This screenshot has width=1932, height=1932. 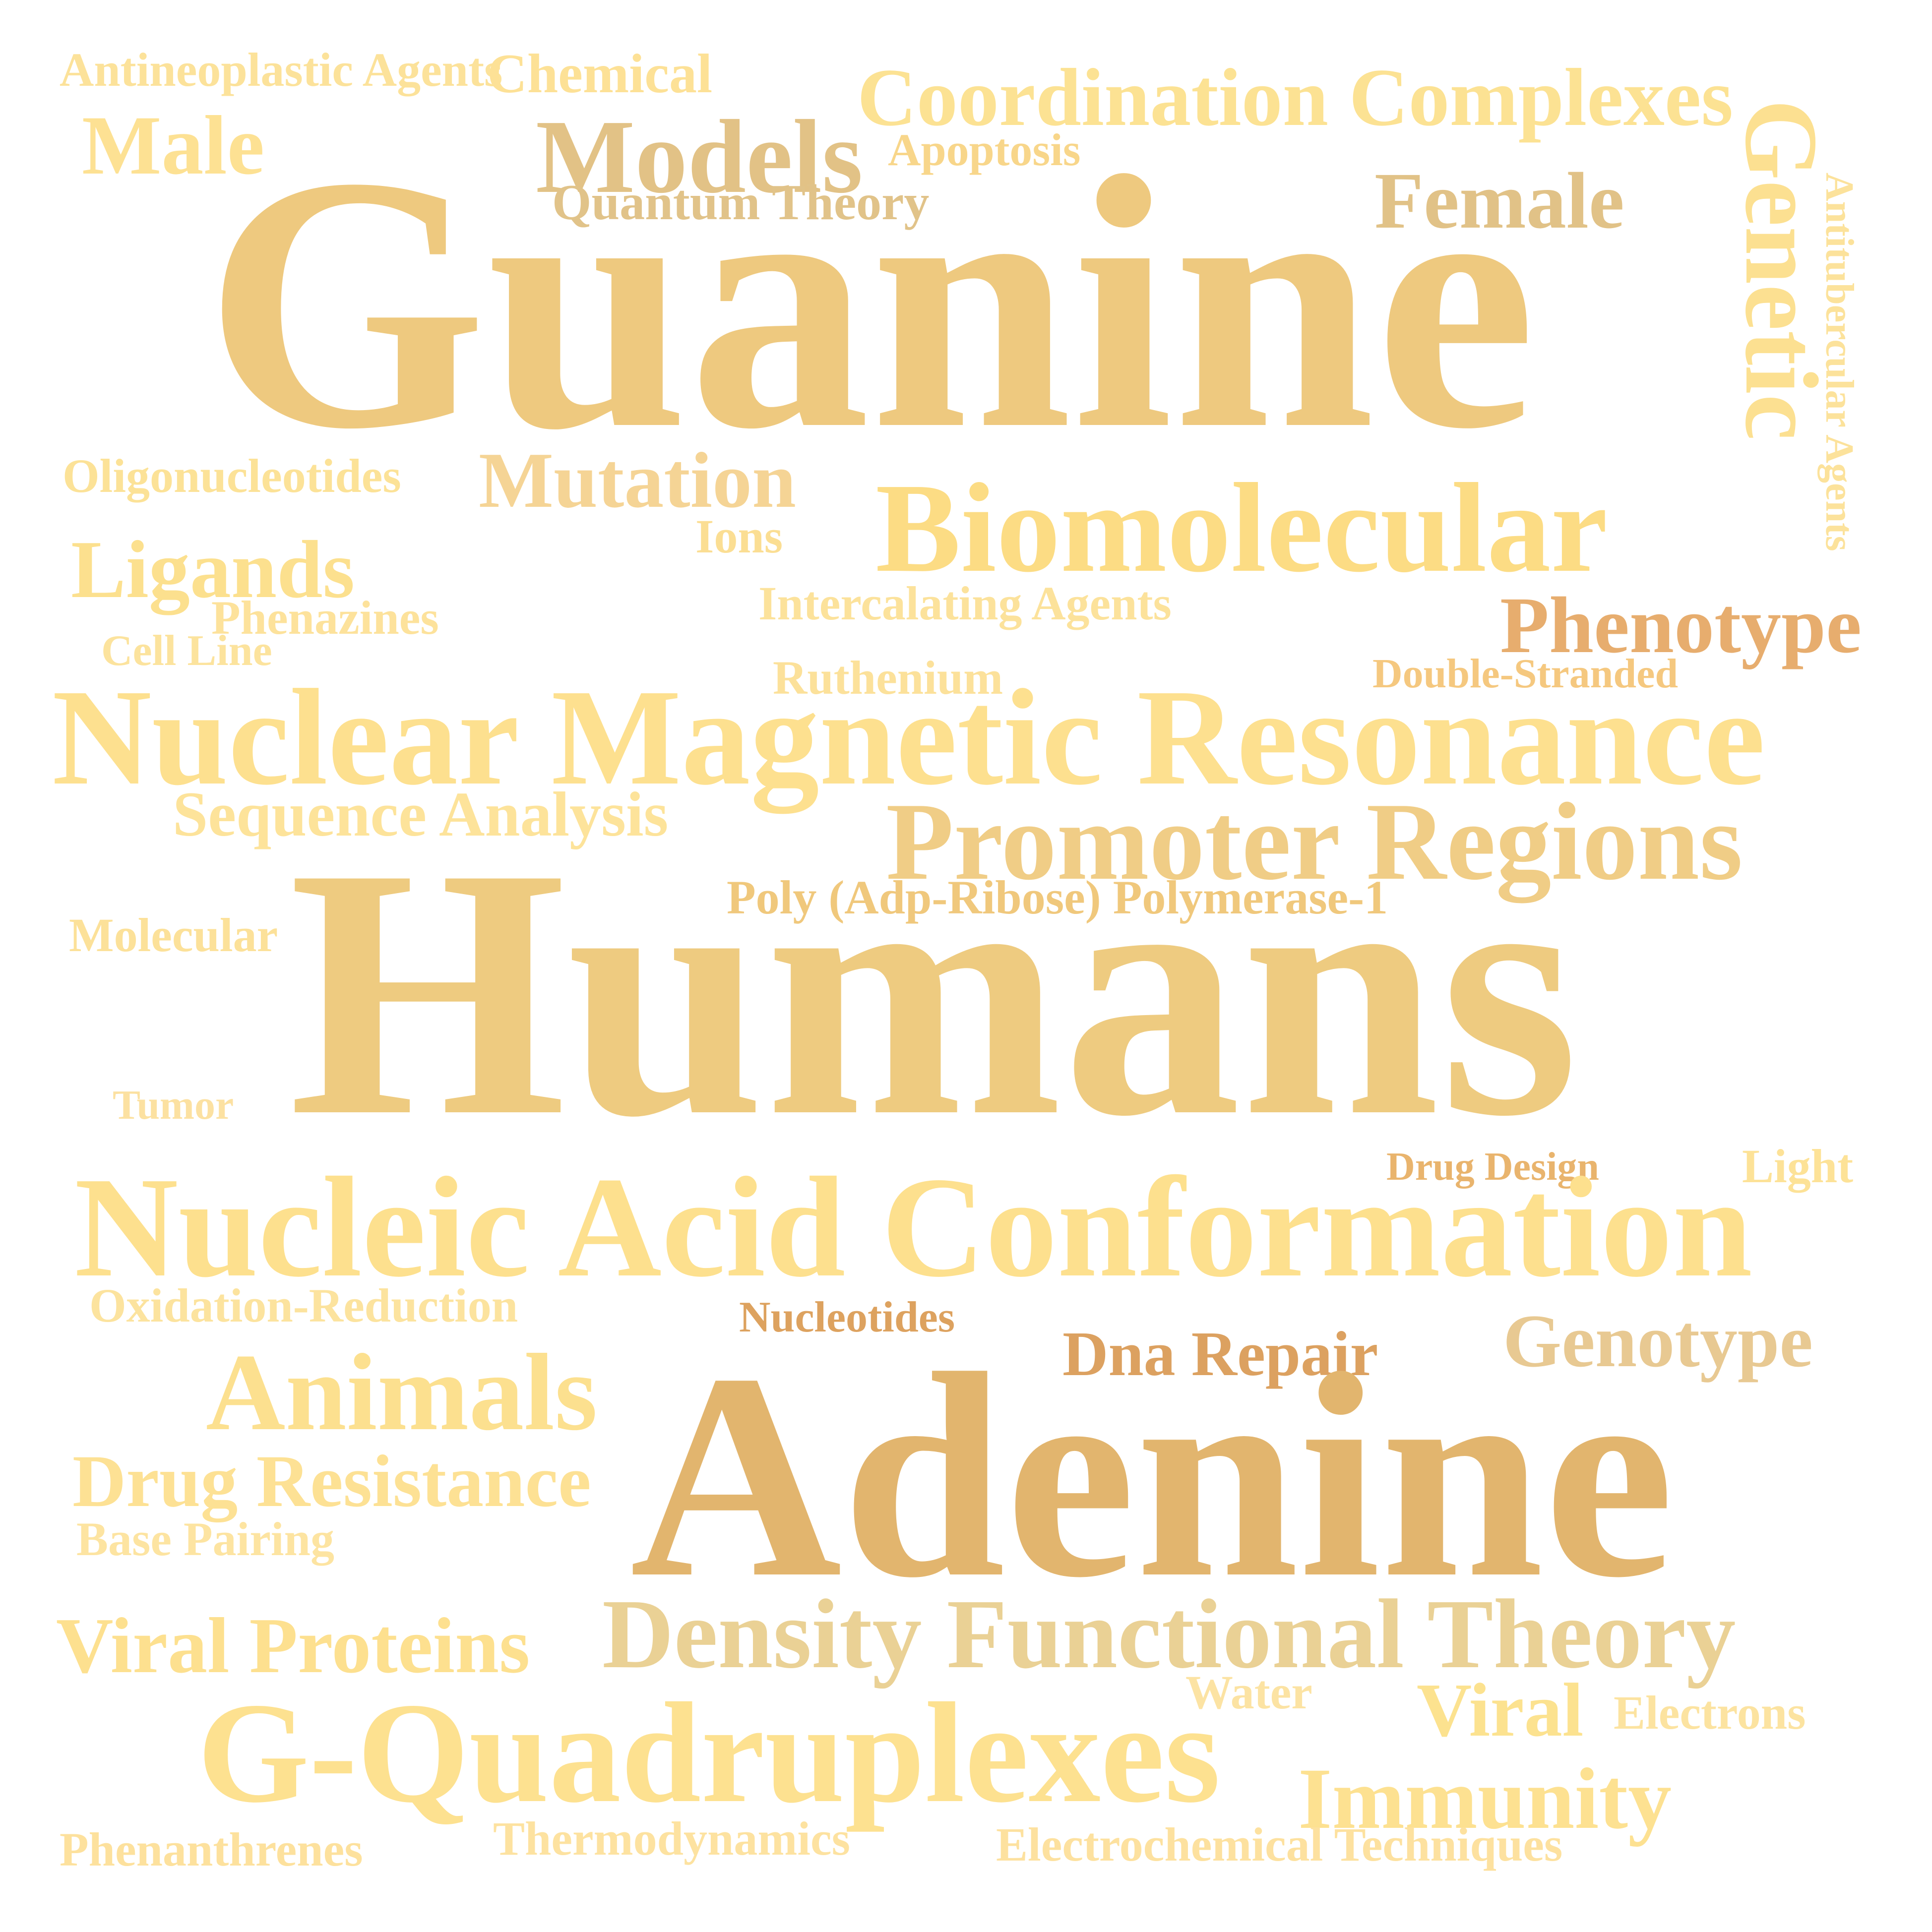 I want to click on word-electrons: Electrons, so click(x=1710, y=1712).